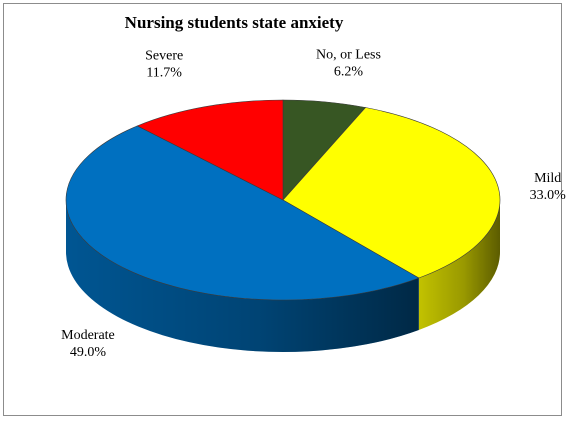 The height and width of the screenshot is (421, 567). What do you see at coordinates (164, 56) in the screenshot?
I see `slice-label-severe: Severe` at bounding box center [164, 56].